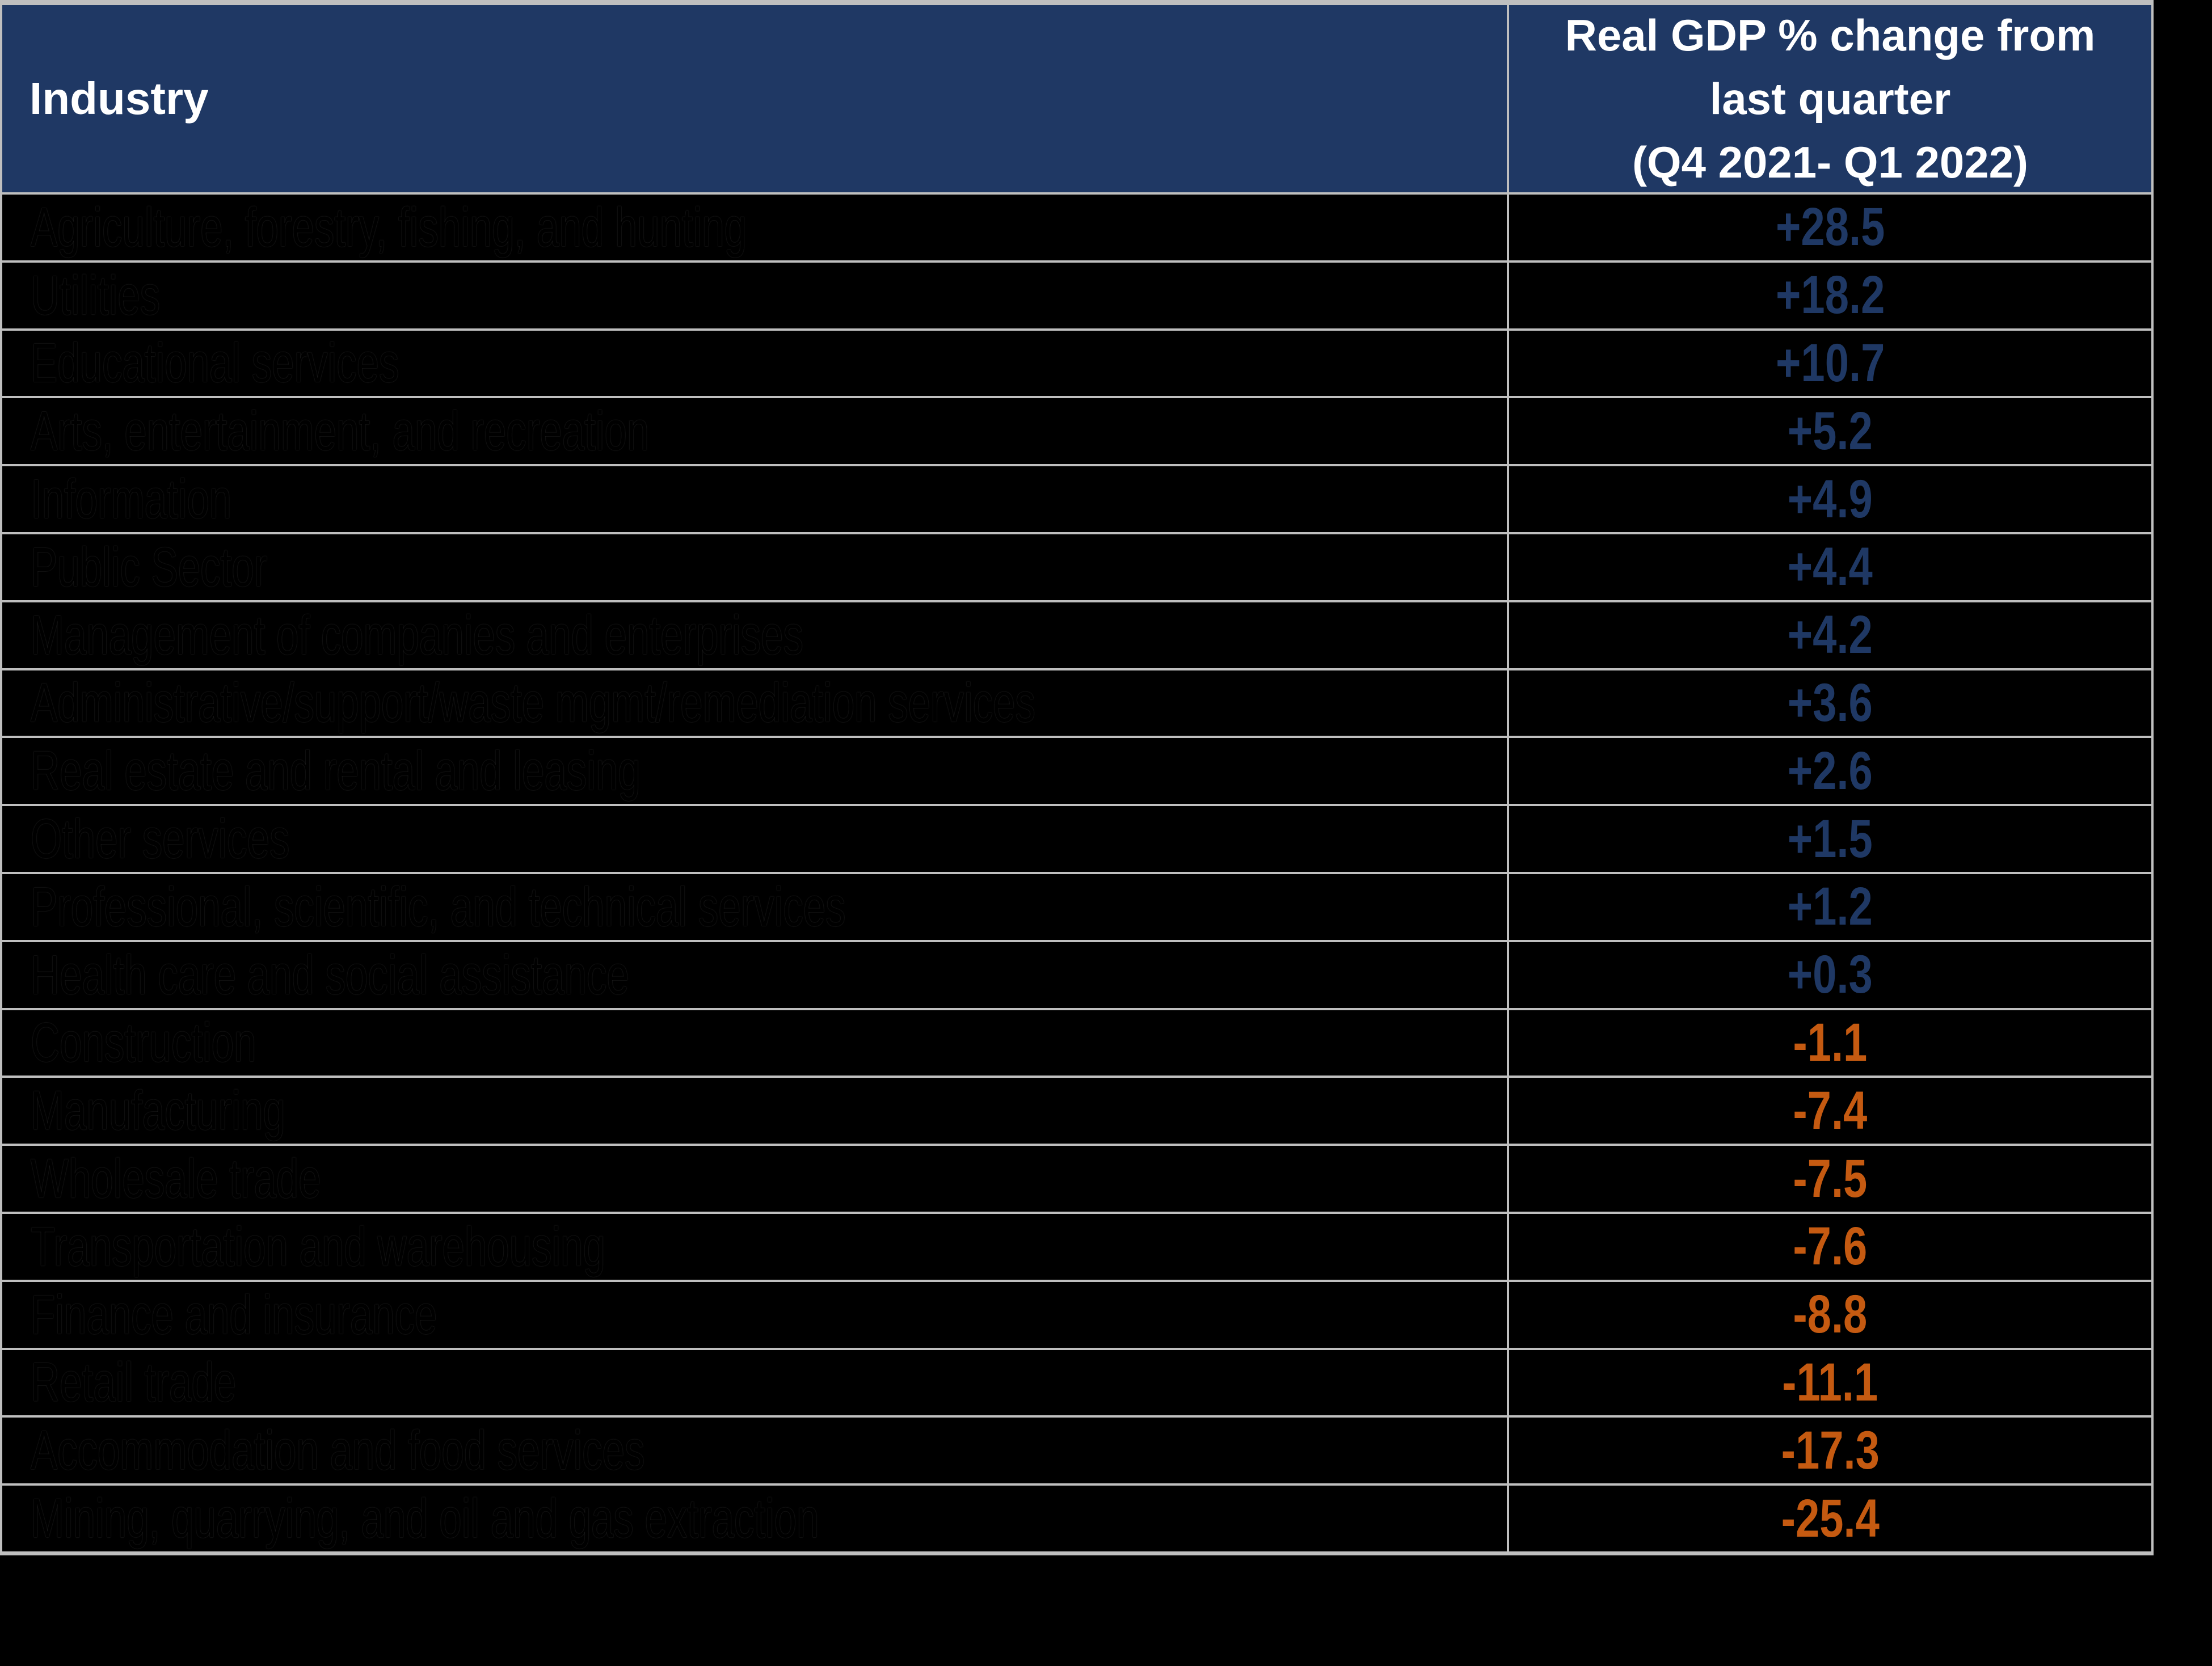 Image resolution: width=2212 pixels, height=1666 pixels. What do you see at coordinates (754, 98) in the screenshot?
I see `industry-column-header: Industry` at bounding box center [754, 98].